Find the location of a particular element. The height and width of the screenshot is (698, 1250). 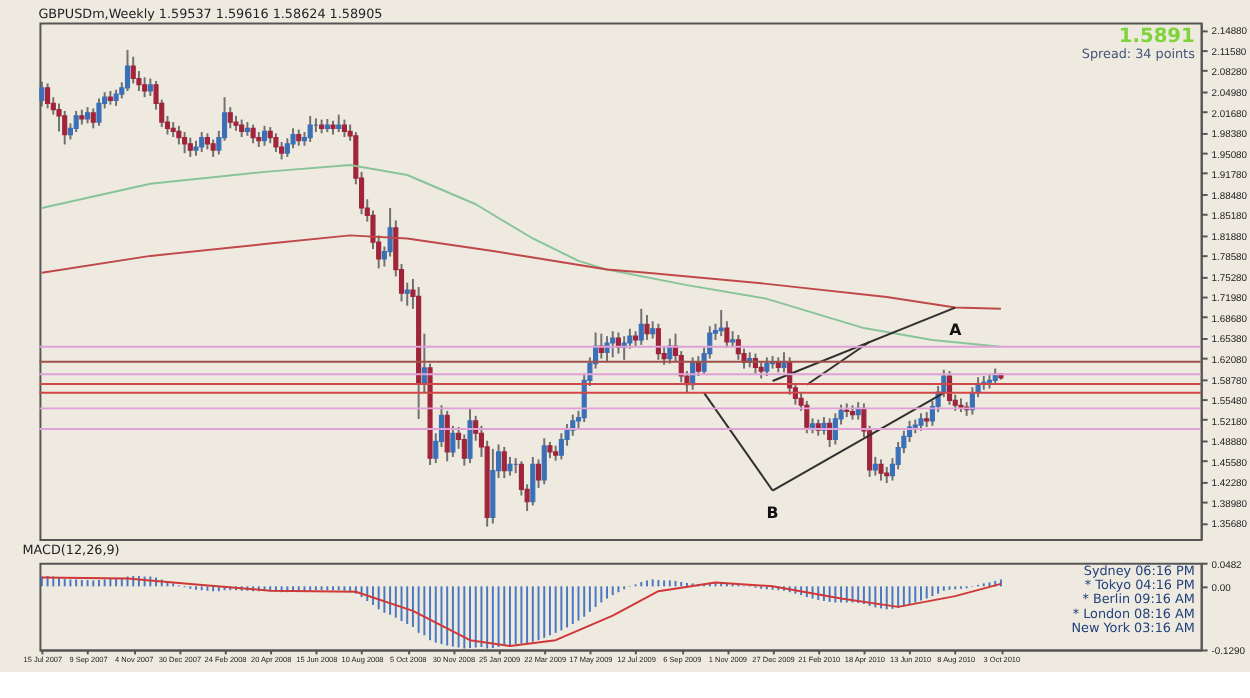

annotation: 1.5891 is located at coordinates (1157, 37).